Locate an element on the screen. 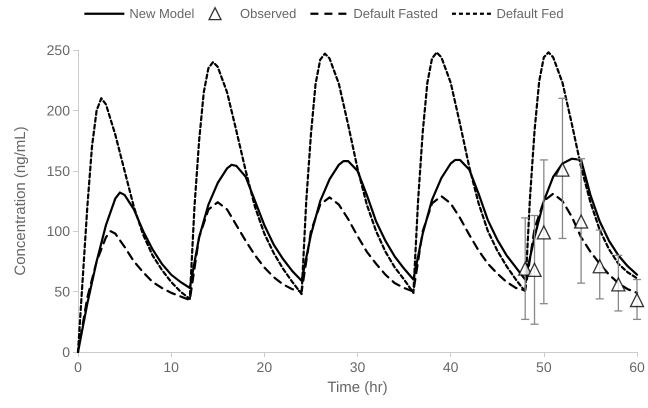 Image resolution: width=648 pixels, height=408 pixels. legend-label: Observed is located at coordinates (268, 14).